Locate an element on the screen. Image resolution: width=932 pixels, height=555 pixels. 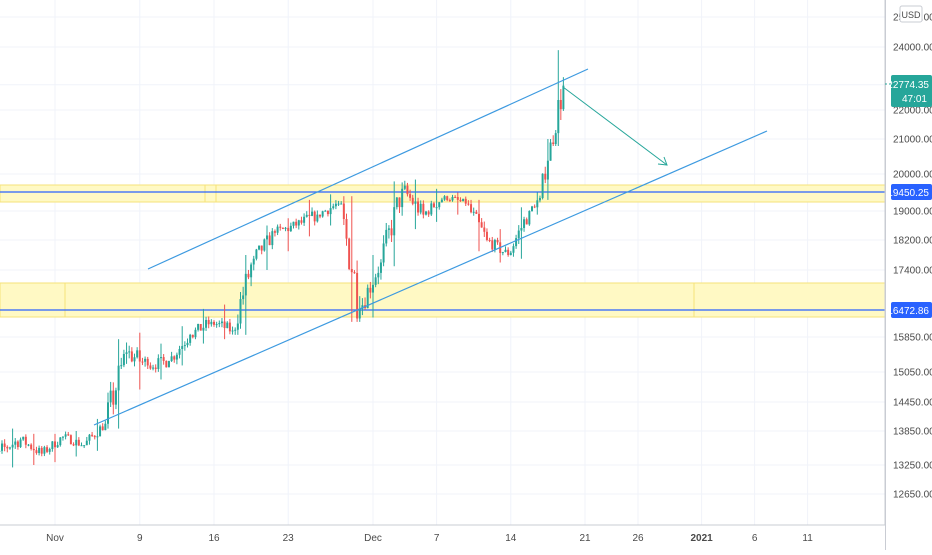
level-high-tag: 19450.25 is located at coordinates (909, 192).